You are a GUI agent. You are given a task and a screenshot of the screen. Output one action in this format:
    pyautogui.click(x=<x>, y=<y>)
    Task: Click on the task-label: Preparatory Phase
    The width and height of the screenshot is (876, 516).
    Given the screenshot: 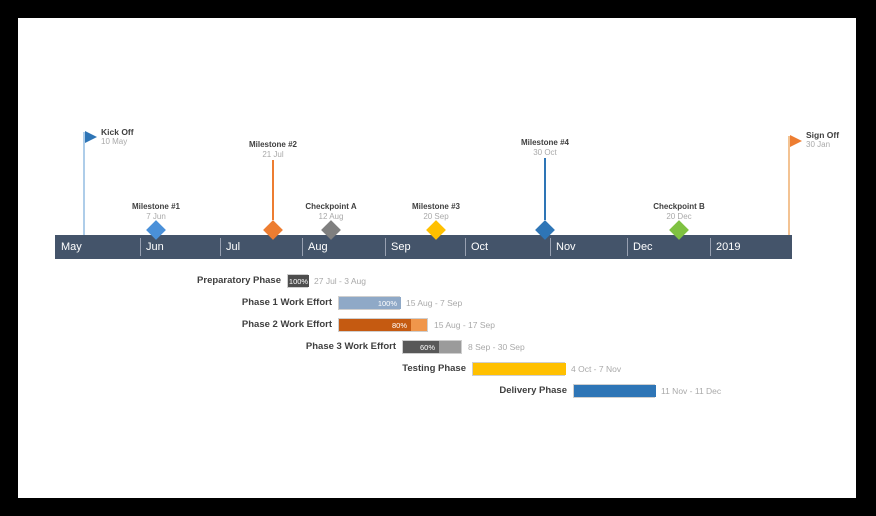 What is the action you would take?
    pyautogui.click(x=239, y=280)
    